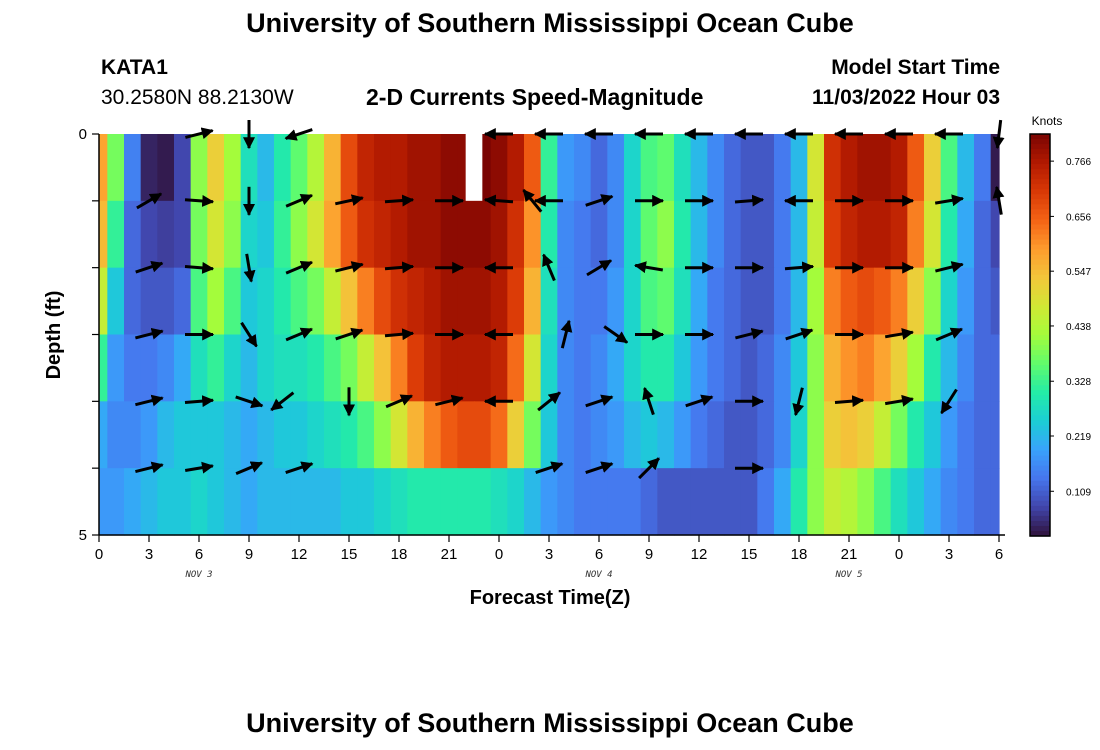 Image resolution: width=1100 pixels, height=750 pixels. I want to click on station-id: KATA1, so click(134, 67).